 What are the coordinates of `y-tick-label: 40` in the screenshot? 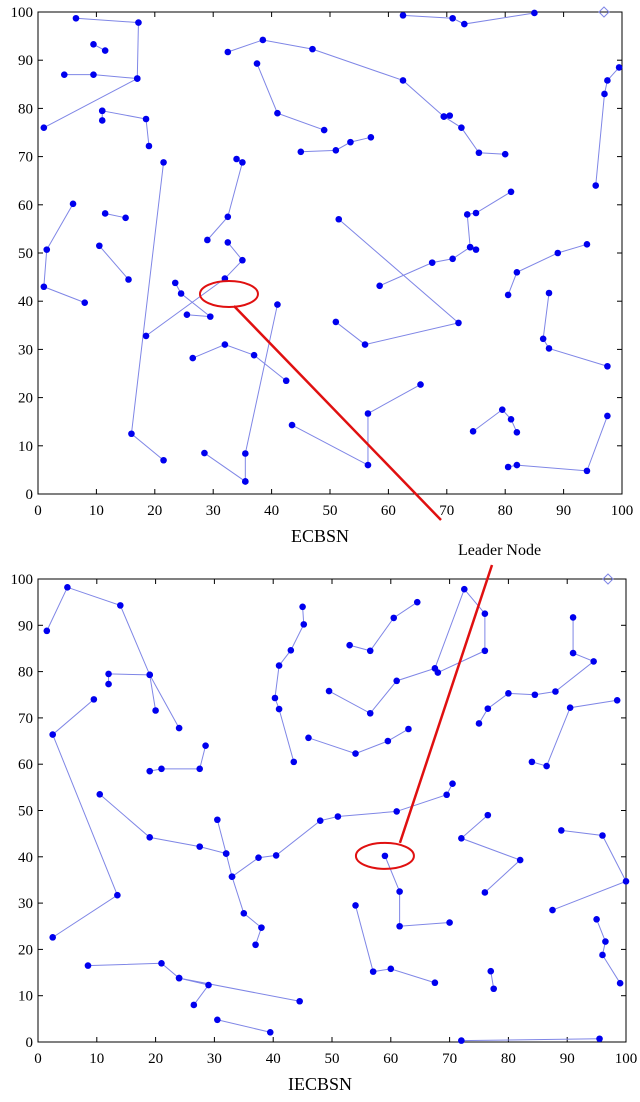 It's located at (25, 858).